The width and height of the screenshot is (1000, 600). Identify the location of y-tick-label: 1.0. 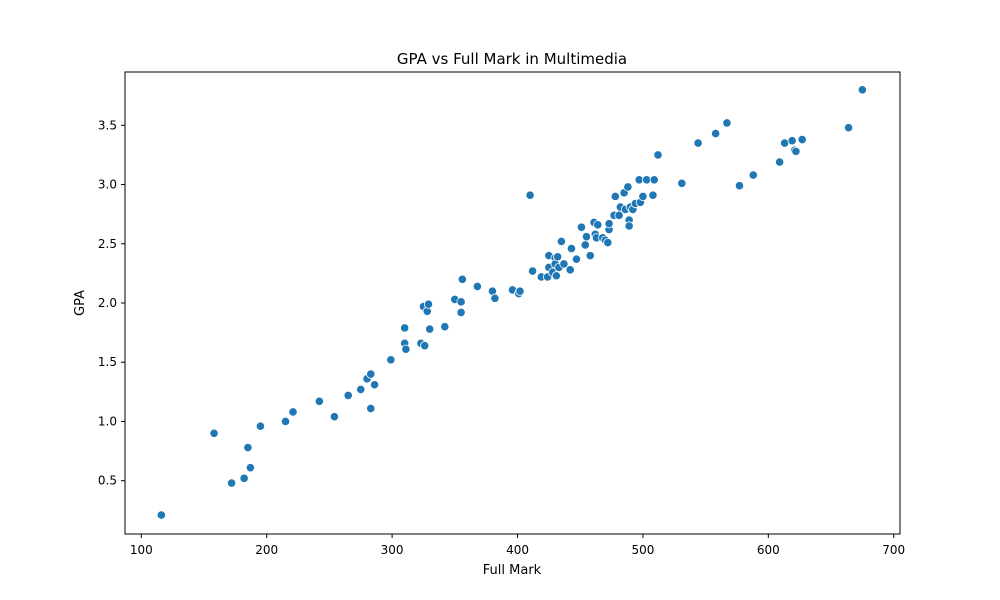
(107, 421).